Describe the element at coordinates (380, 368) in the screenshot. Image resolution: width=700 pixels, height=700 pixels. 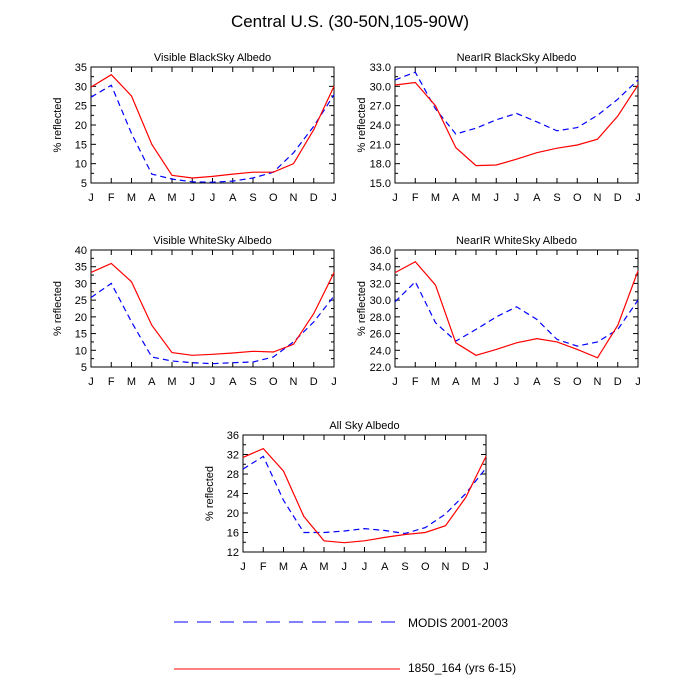
I see `y-tick-label: 22.0` at that location.